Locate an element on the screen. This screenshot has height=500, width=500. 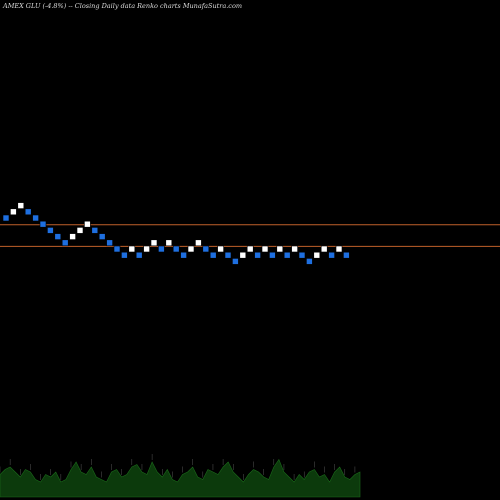
volume-area is located at coordinates (180, 478).